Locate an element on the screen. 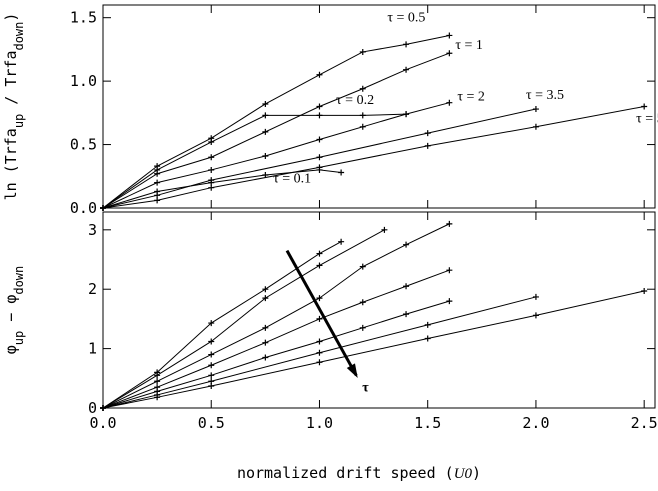  y-axis-label-part: − φ is located at coordinates (11, 313).